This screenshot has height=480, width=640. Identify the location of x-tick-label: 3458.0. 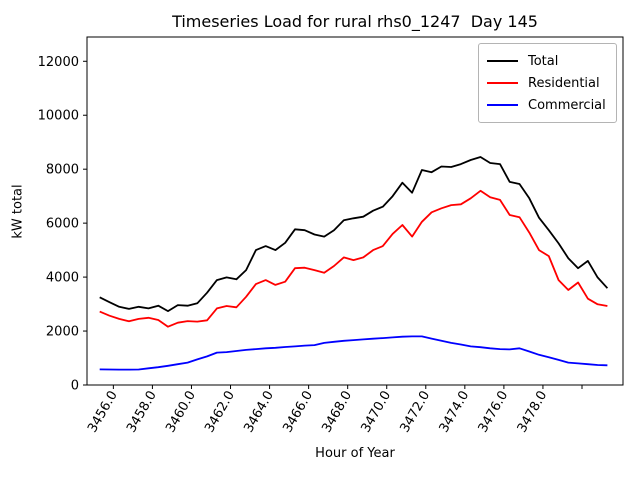
(142, 412).